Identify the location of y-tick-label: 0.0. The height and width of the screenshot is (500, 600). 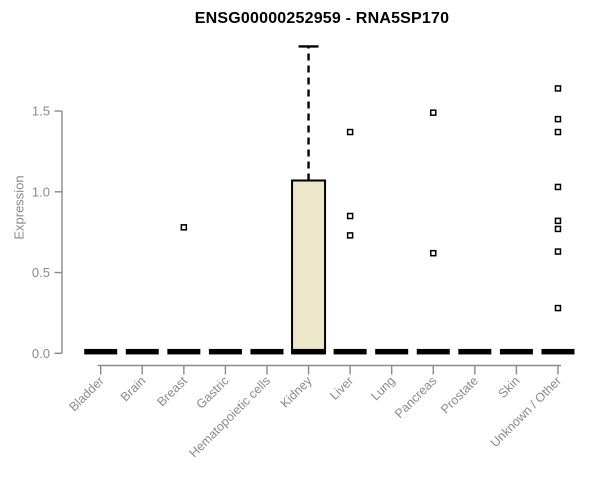
(41, 353).